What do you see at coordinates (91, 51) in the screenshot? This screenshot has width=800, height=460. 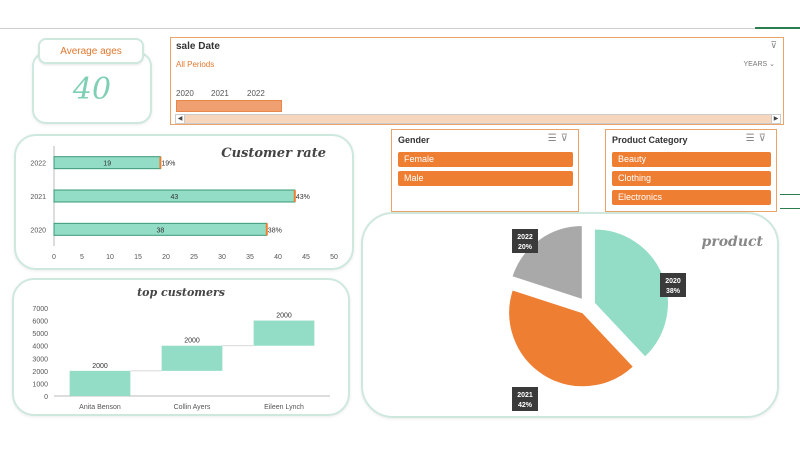 I see `average-ages-label: Average ages` at bounding box center [91, 51].